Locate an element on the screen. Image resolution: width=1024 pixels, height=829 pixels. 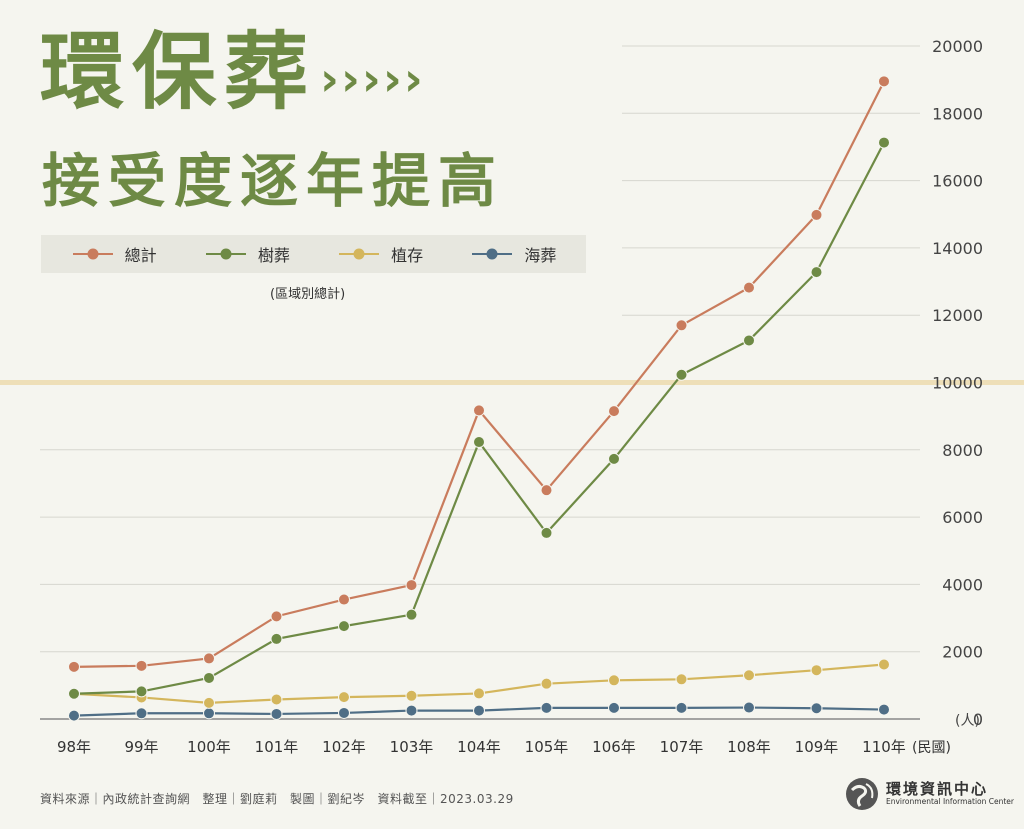
y-tick-label: 16000 is located at coordinates (957, 181).